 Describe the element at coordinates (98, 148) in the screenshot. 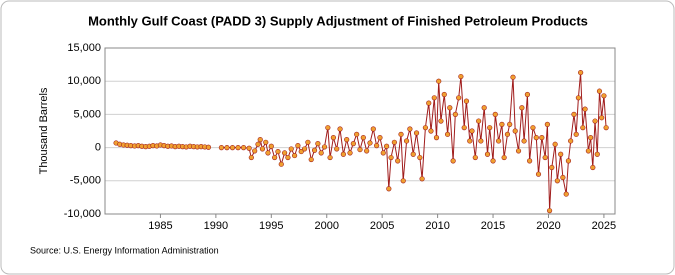

I see `y-tick-label: 0` at that location.